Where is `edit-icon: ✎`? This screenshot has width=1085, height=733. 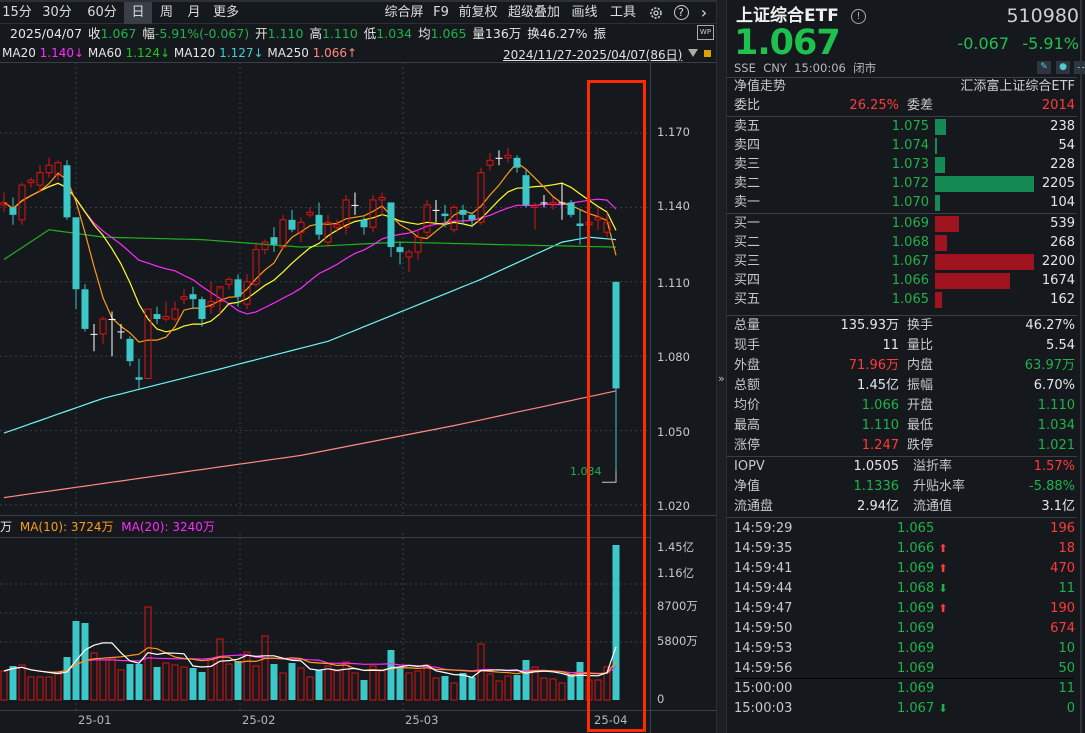
edit-icon: ✎ is located at coordinates (1044, 67).